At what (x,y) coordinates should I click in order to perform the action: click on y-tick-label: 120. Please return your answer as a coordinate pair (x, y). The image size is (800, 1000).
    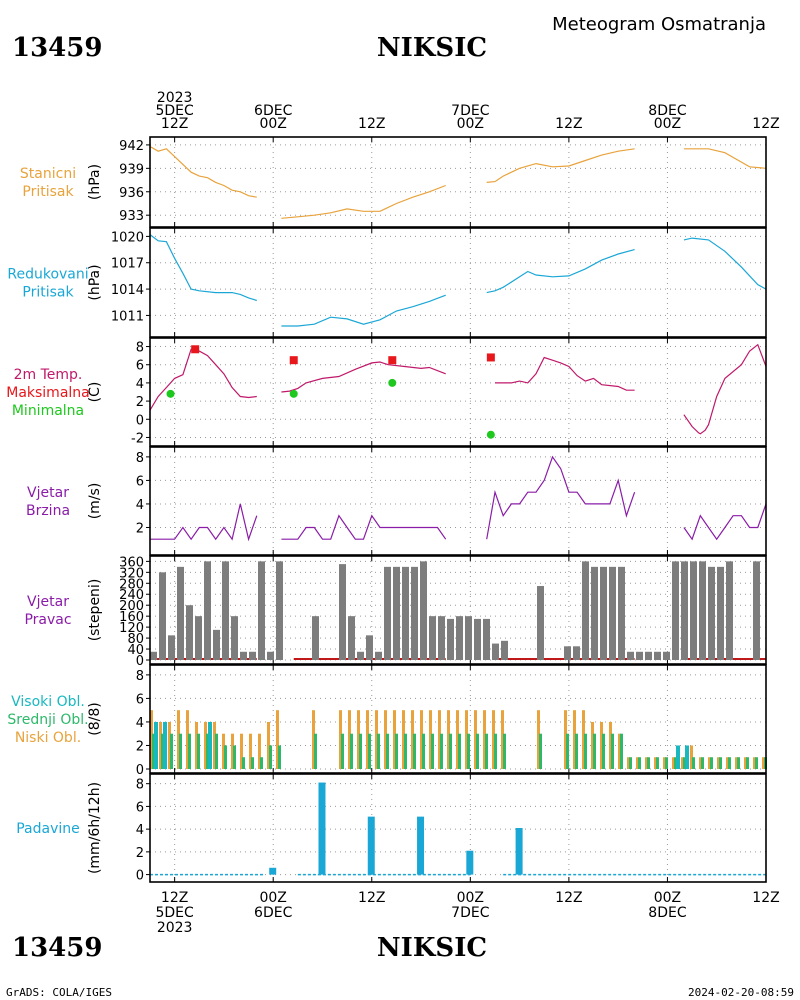
    Looking at the image, I should click on (131, 628).